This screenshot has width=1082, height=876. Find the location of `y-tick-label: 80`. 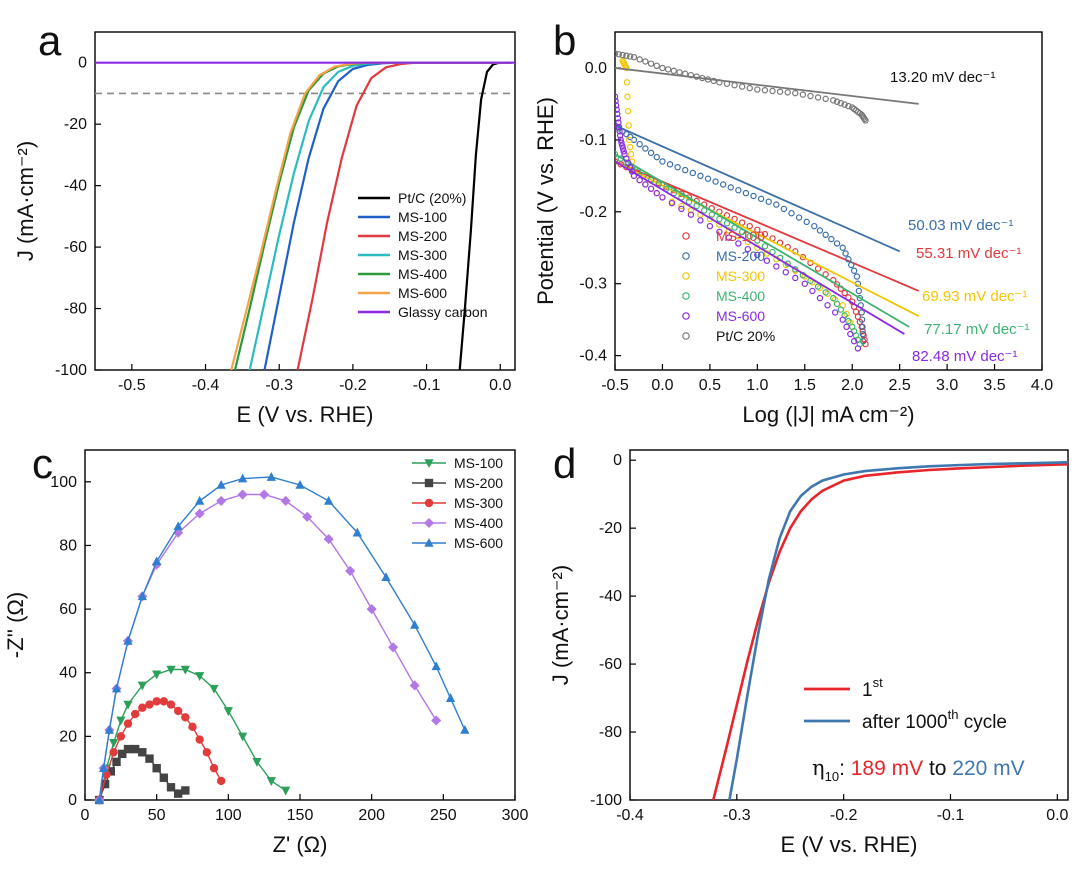

y-tick-label: 80 is located at coordinates (68, 545).